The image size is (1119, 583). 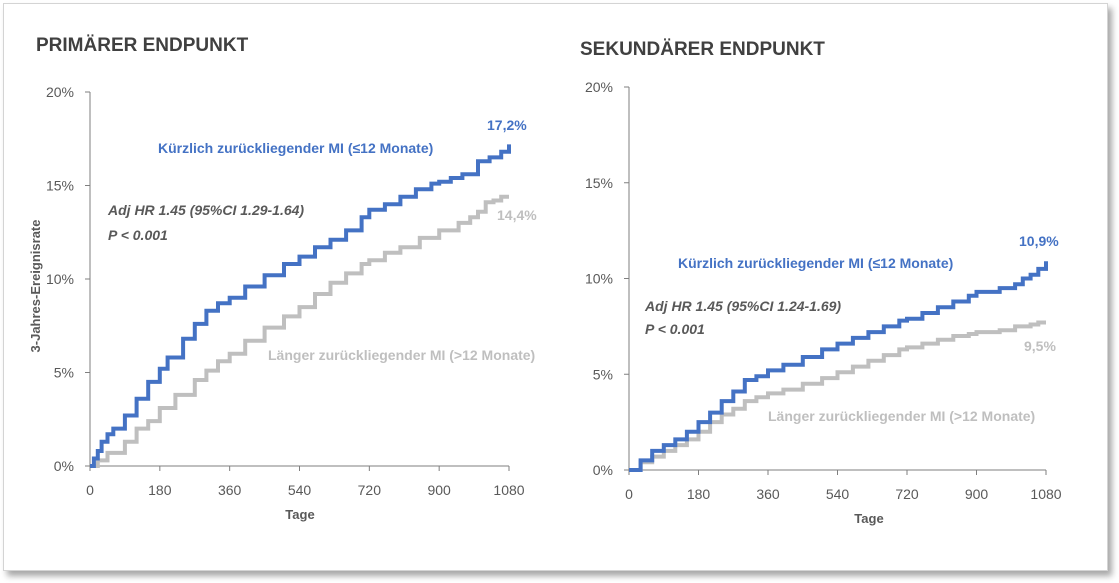 I want to click on series-label-longer-secondary: Länger zurückliegender MI (>12 Monate), so click(x=901, y=416).